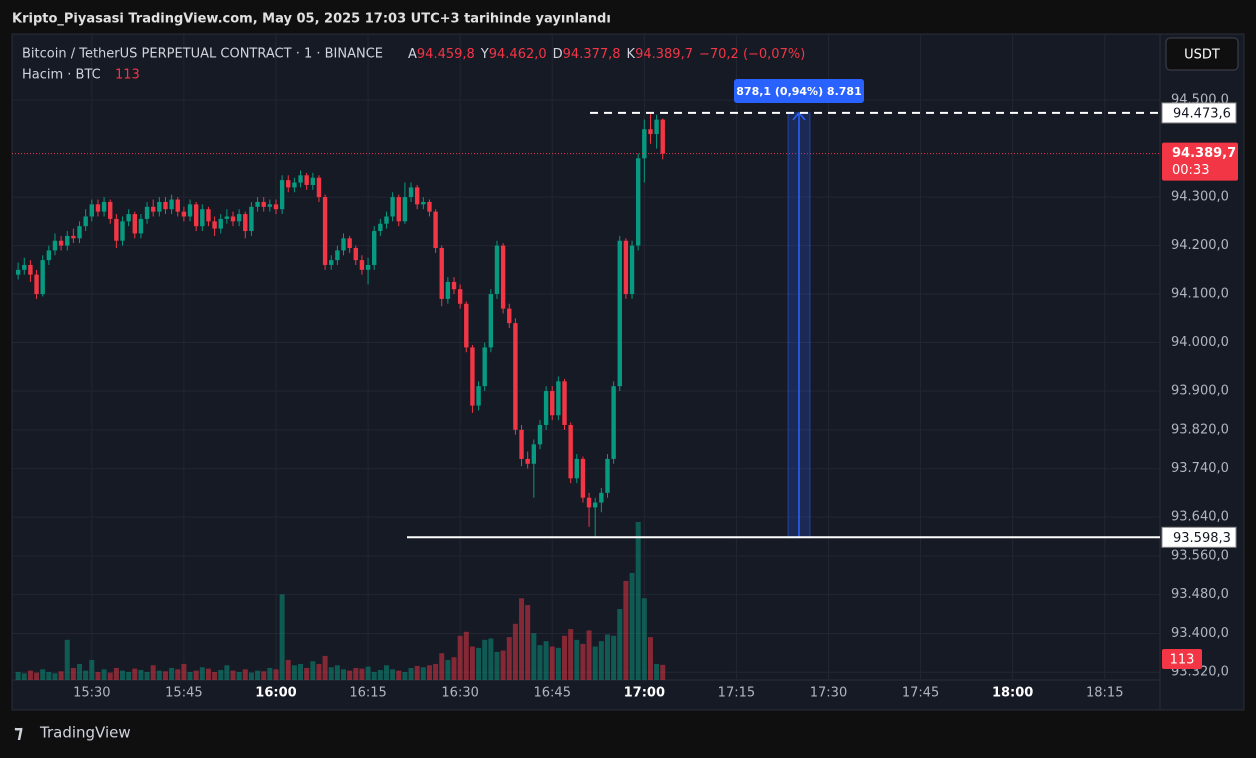 This screenshot has height=758, width=1256. I want to click on currency: USDT, so click(1202, 55).